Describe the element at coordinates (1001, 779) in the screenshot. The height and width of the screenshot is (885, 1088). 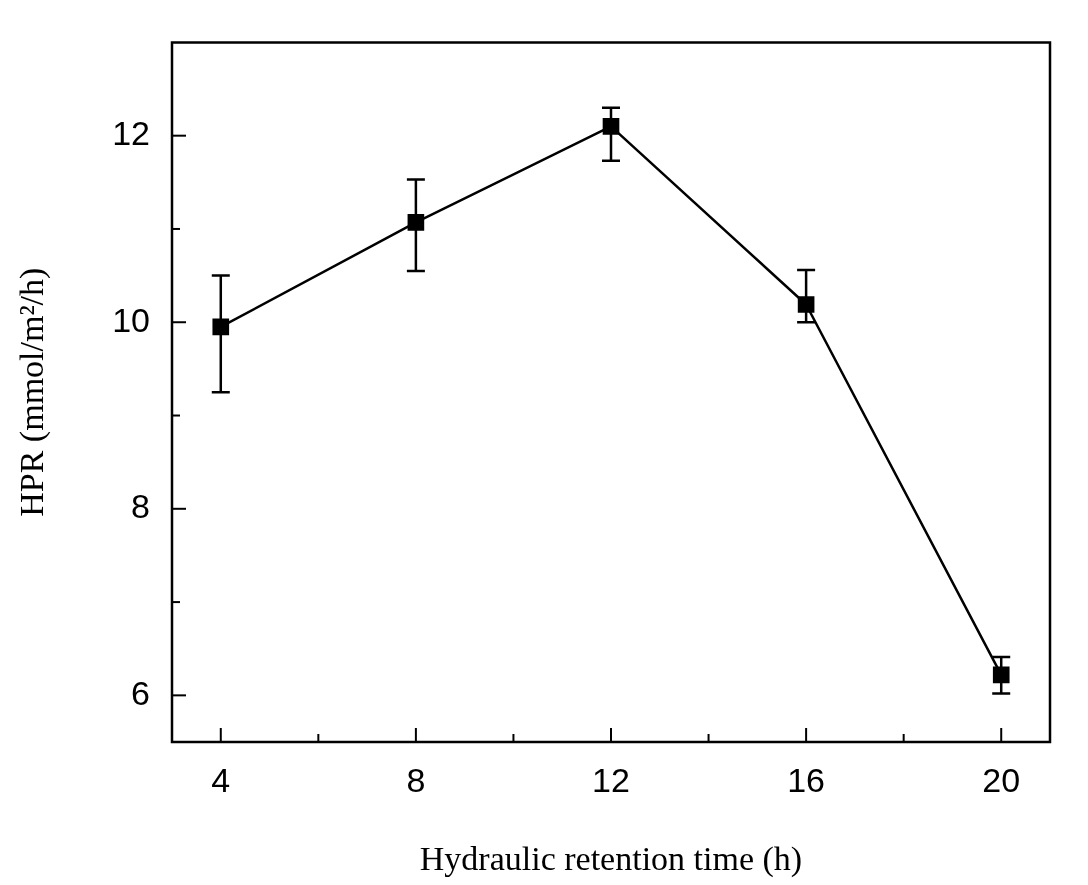
I see `x-tick-label: 20` at that location.